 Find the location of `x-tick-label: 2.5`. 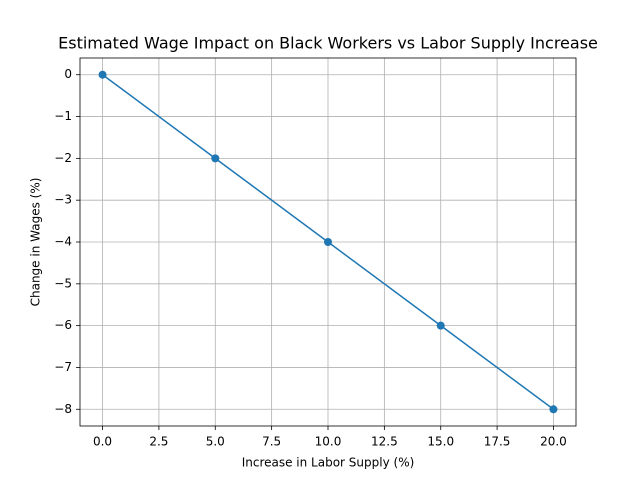

x-tick-label: 2.5 is located at coordinates (158, 442).